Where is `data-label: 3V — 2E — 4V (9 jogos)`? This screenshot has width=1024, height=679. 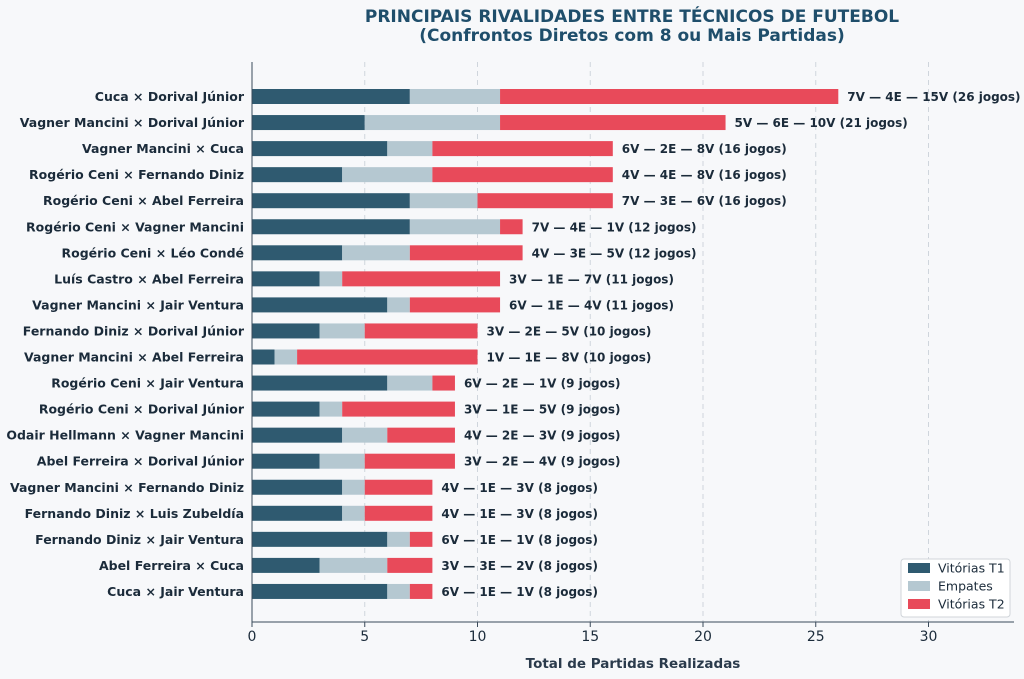
data-label: 3V — 2E — 4V (9 jogos) is located at coordinates (542, 462).